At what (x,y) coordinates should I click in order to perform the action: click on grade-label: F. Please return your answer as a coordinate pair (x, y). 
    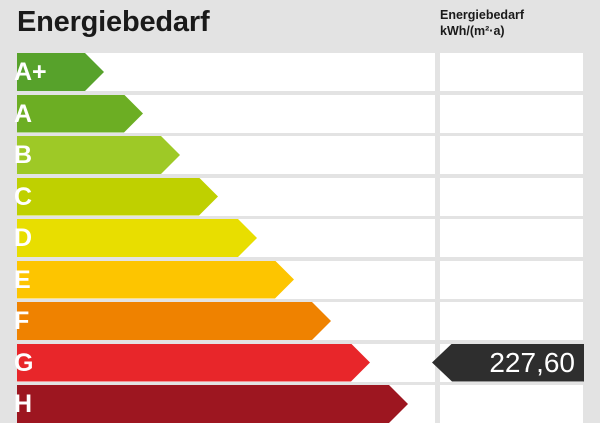
    Looking at the image, I should click on (22, 321).